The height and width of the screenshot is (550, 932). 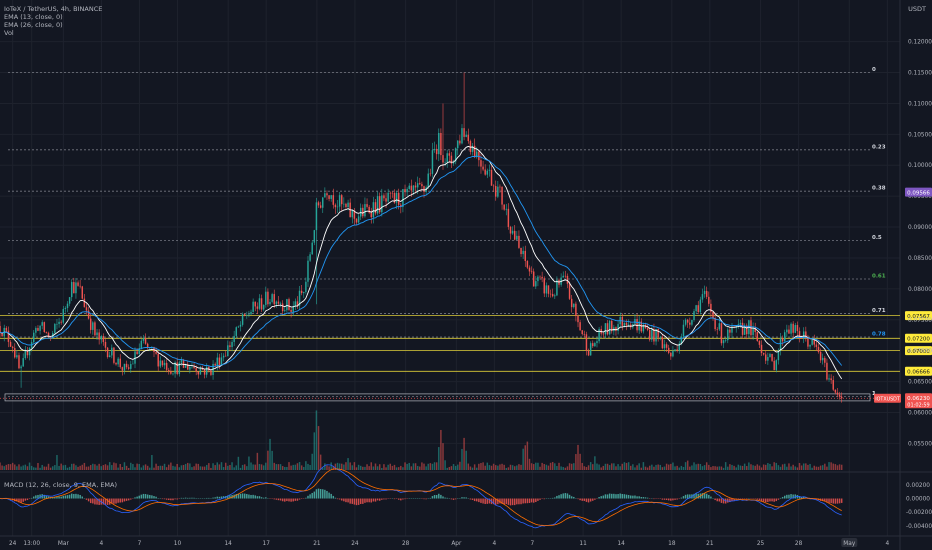 I want to click on macd-legend: MACD (12, 26, close, 9, EMA, EMA), so click(x=61, y=485).